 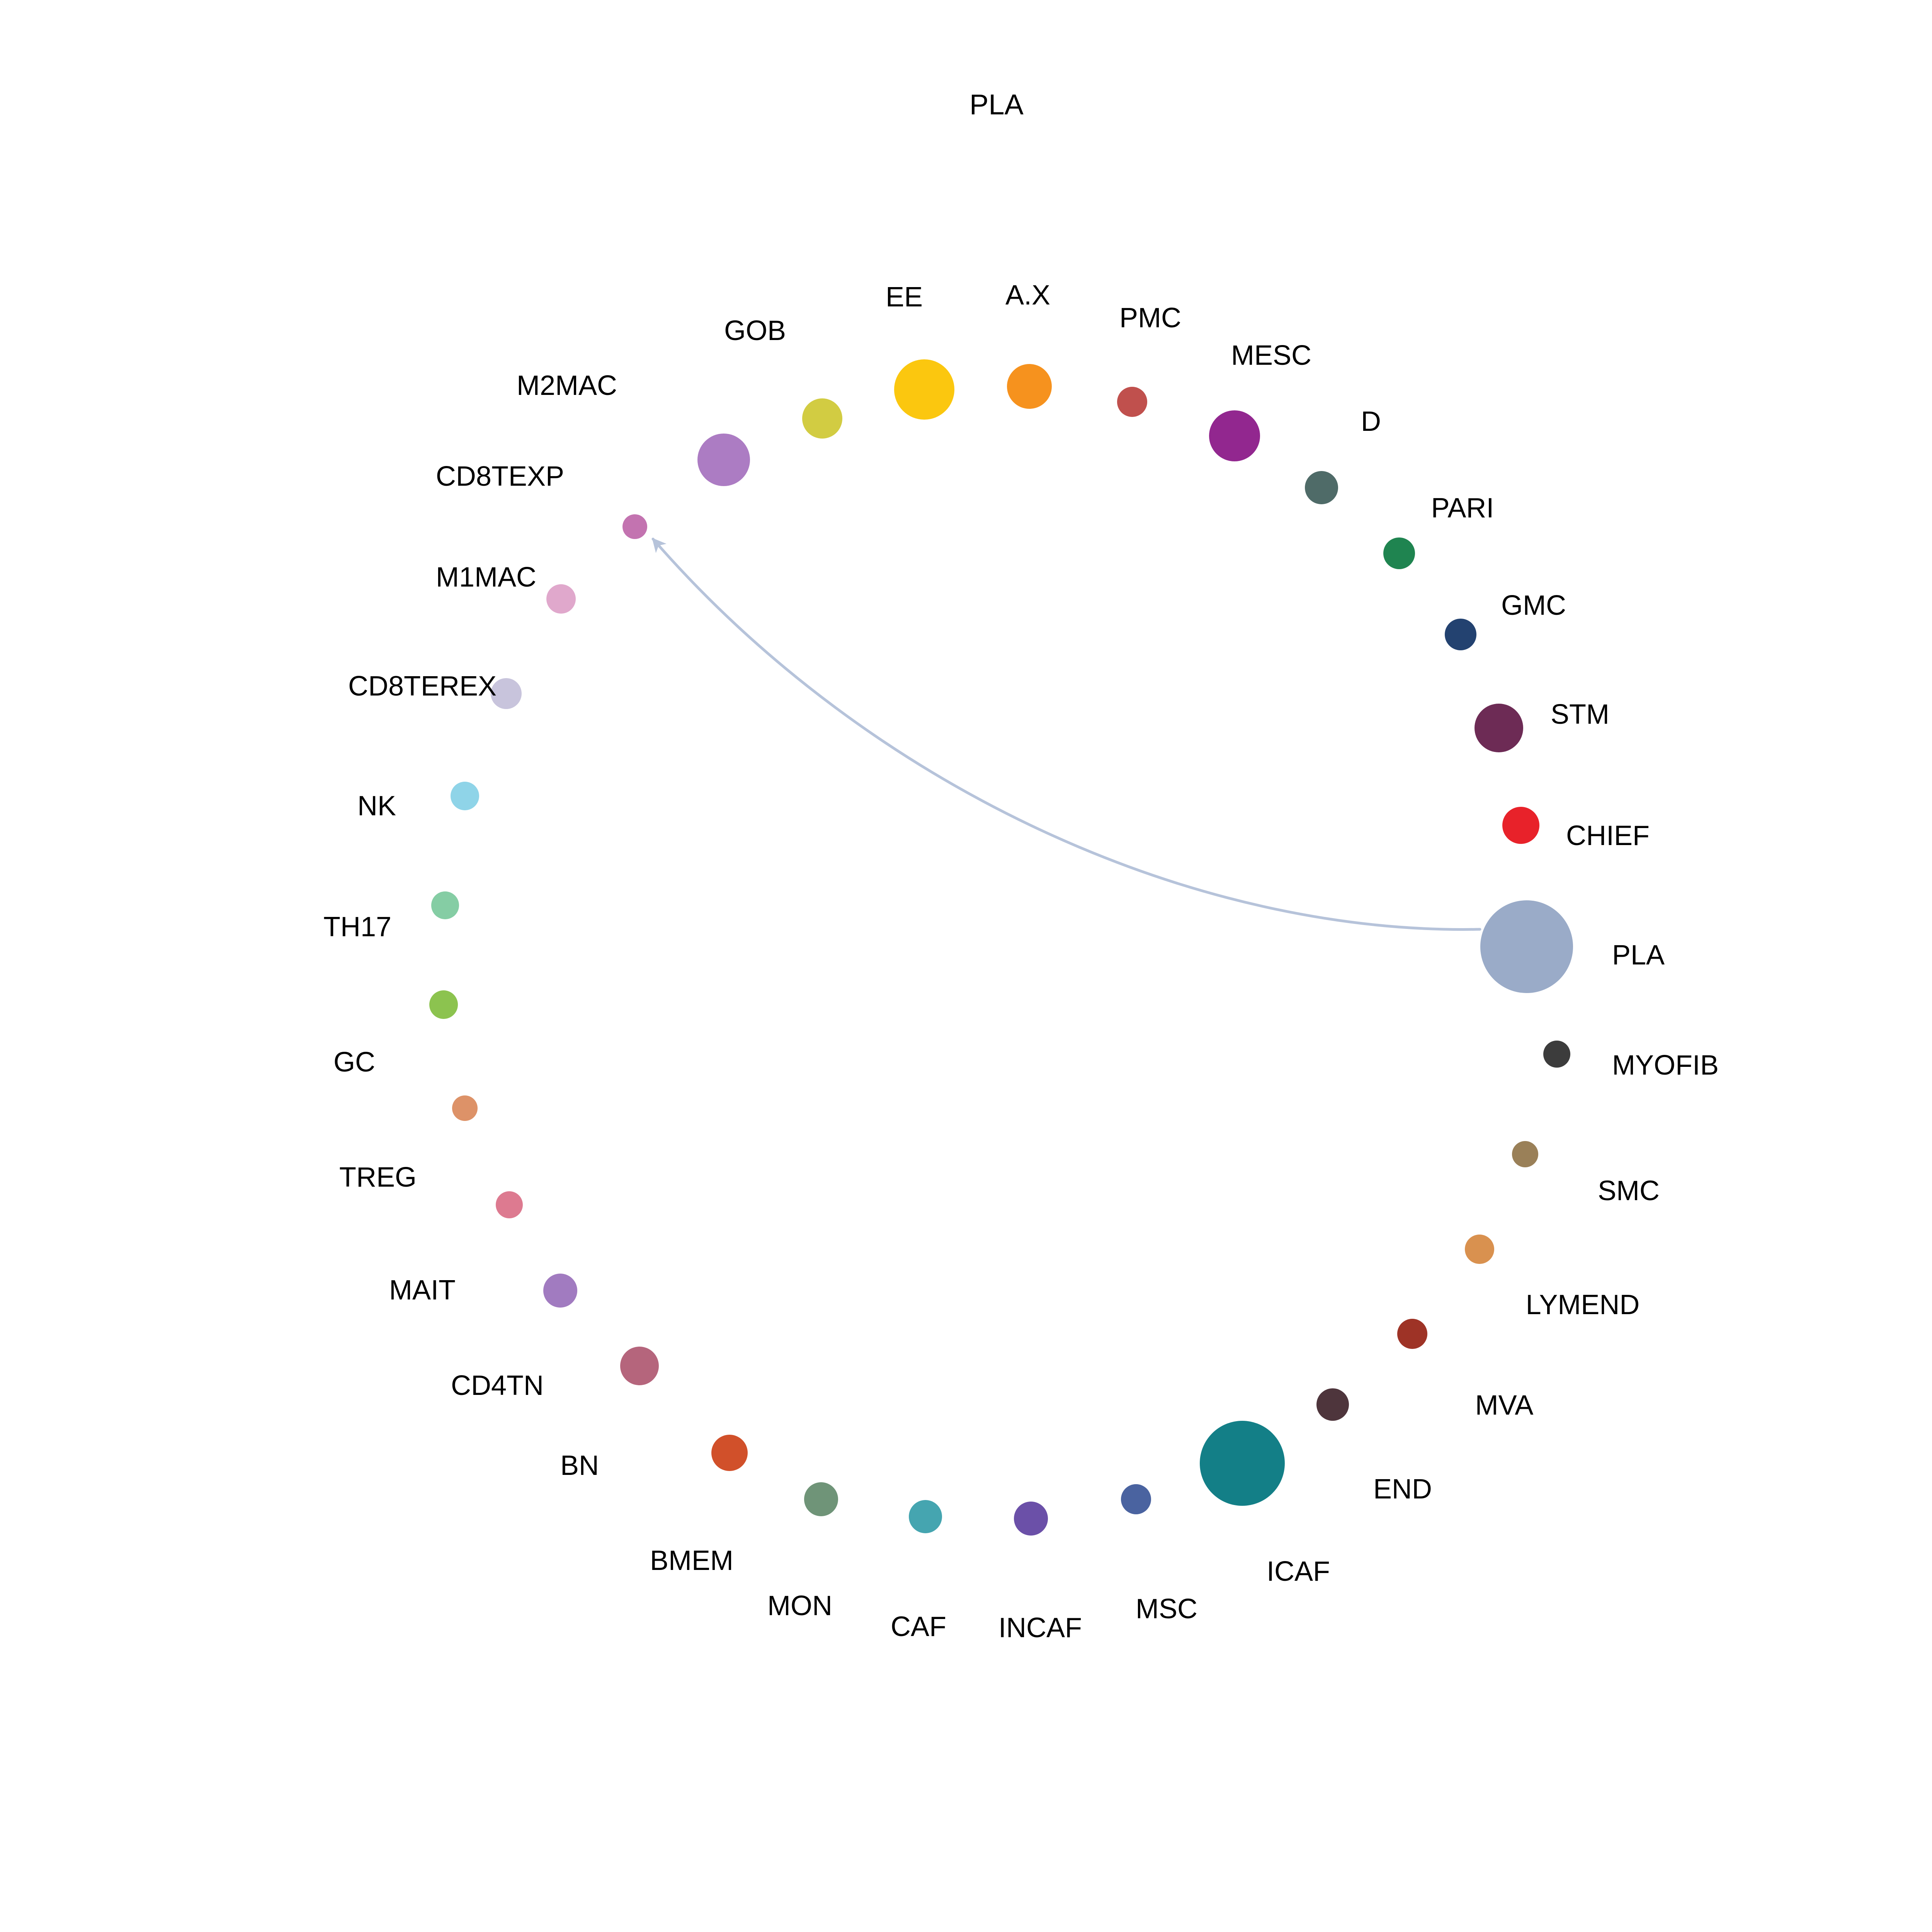 I want to click on node-mesc, so click(x=1234, y=436).